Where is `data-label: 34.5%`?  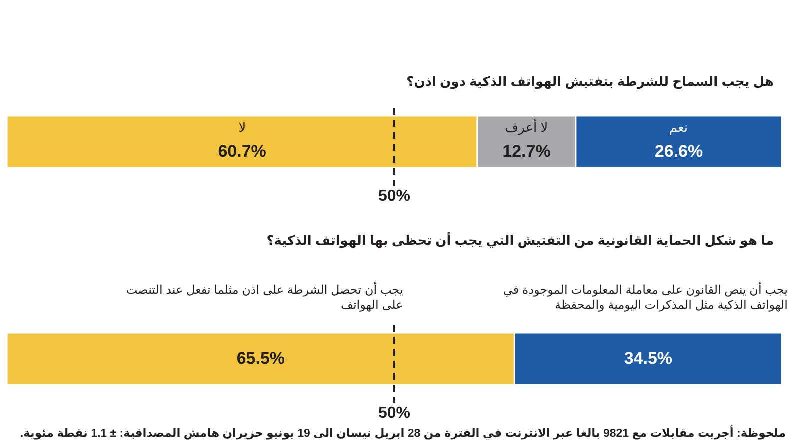
data-label: 34.5% is located at coordinates (648, 359).